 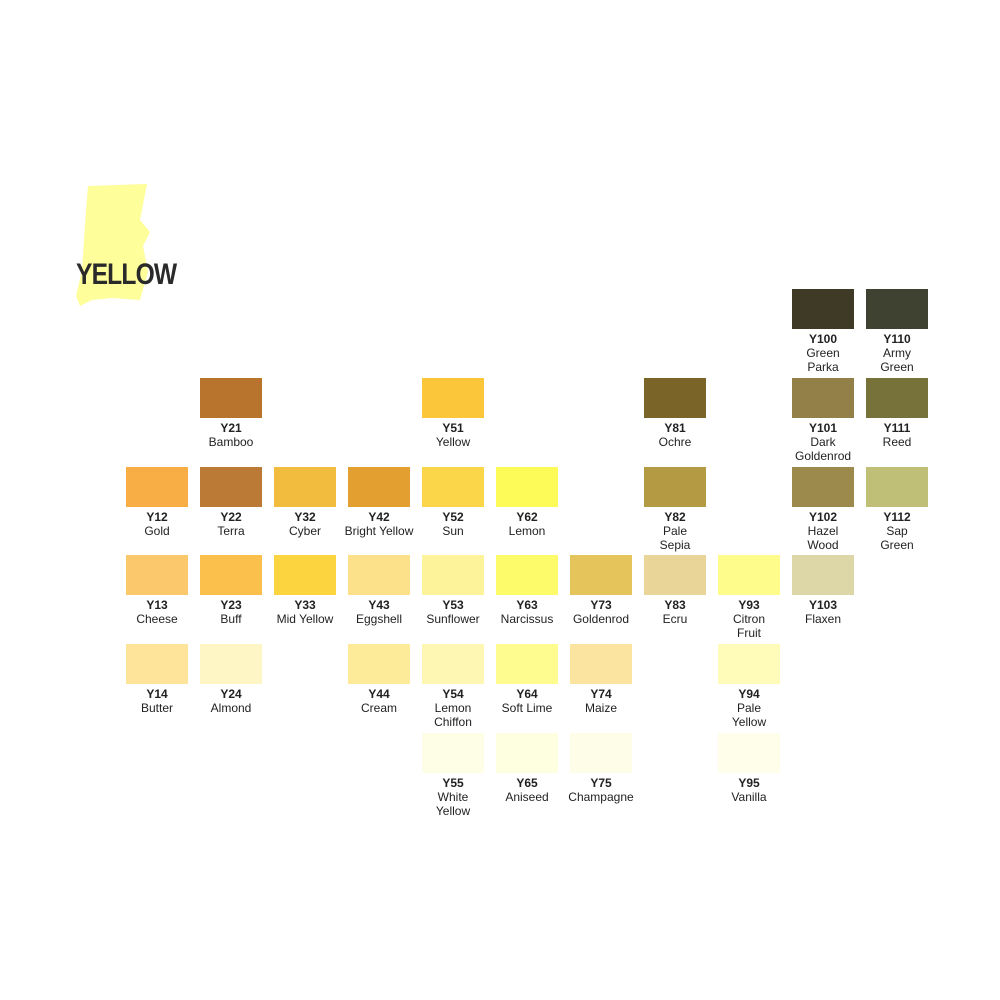 I want to click on swatch-label: Y81 Ochre, so click(x=675, y=435).